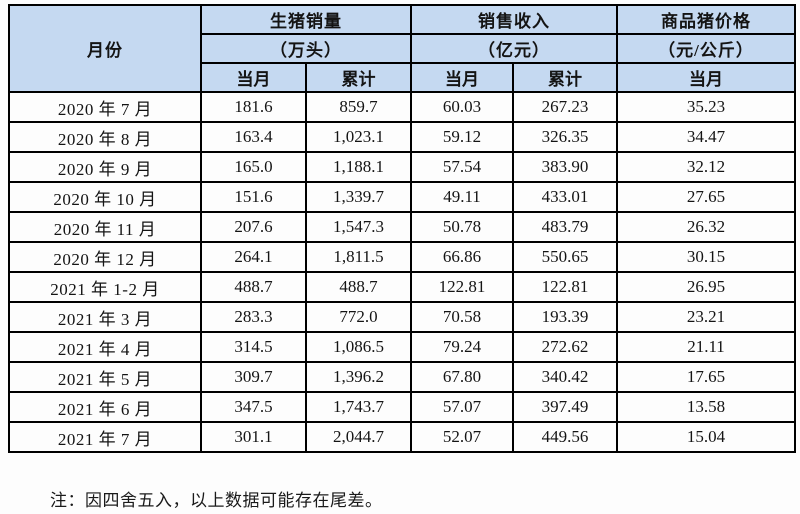 The image size is (800, 514). What do you see at coordinates (462, 227) in the screenshot?
I see `value-cell: 50.78` at bounding box center [462, 227].